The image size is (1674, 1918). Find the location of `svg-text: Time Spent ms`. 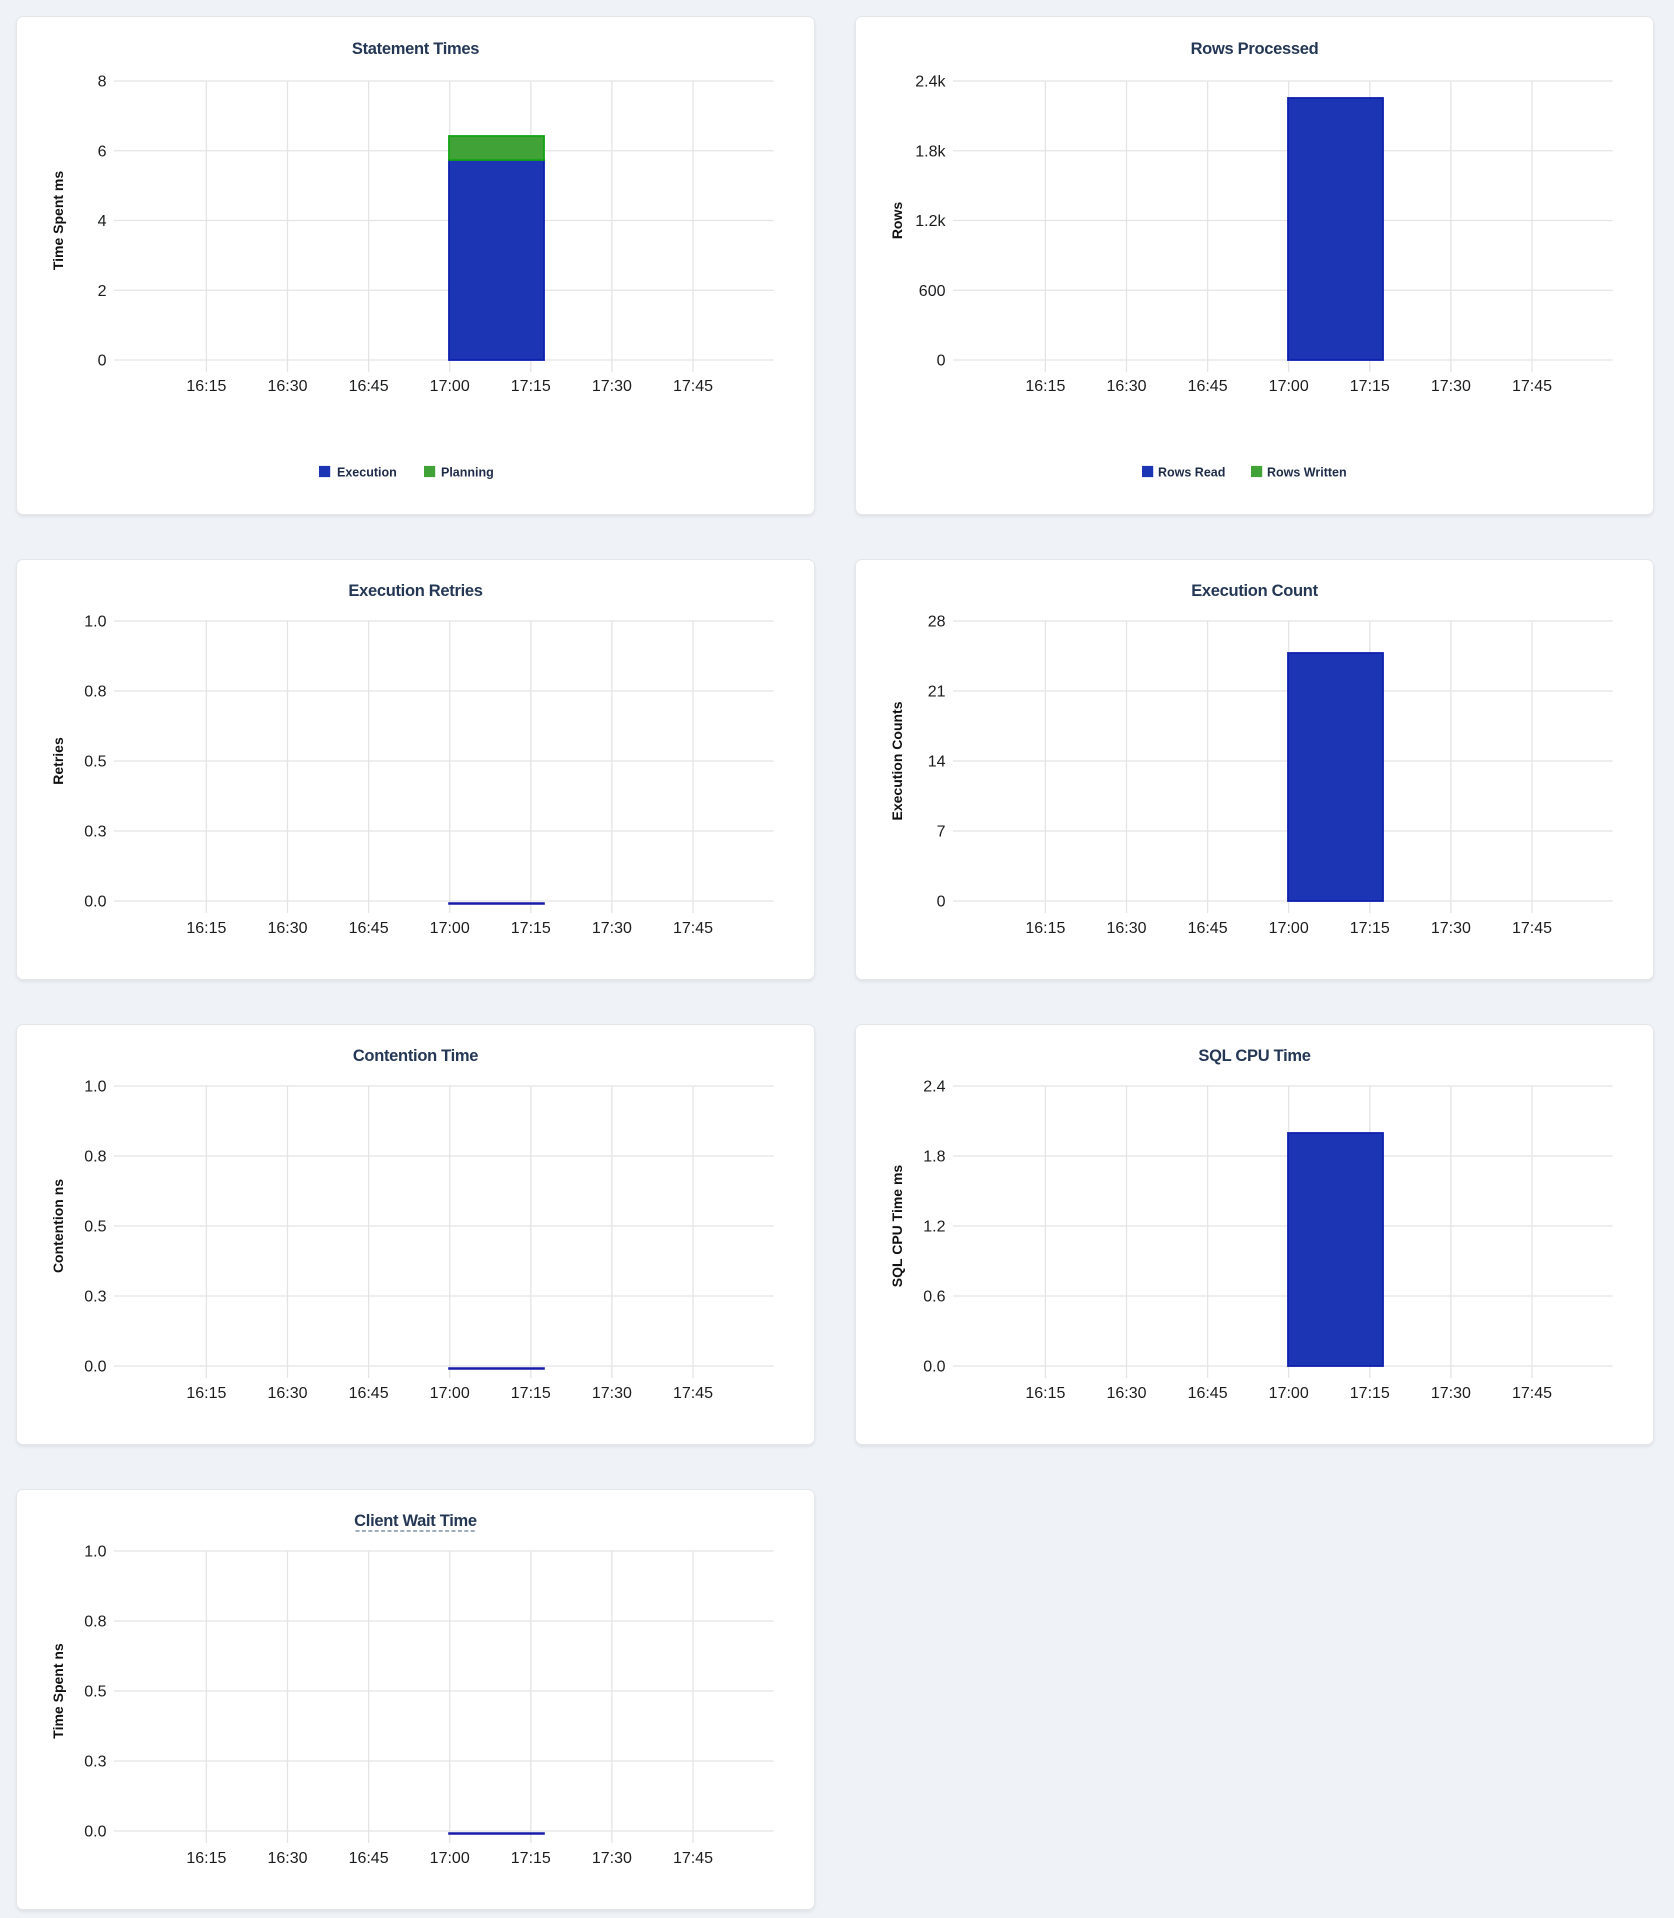

svg-text: Time Spent ms is located at coordinates (58, 221).